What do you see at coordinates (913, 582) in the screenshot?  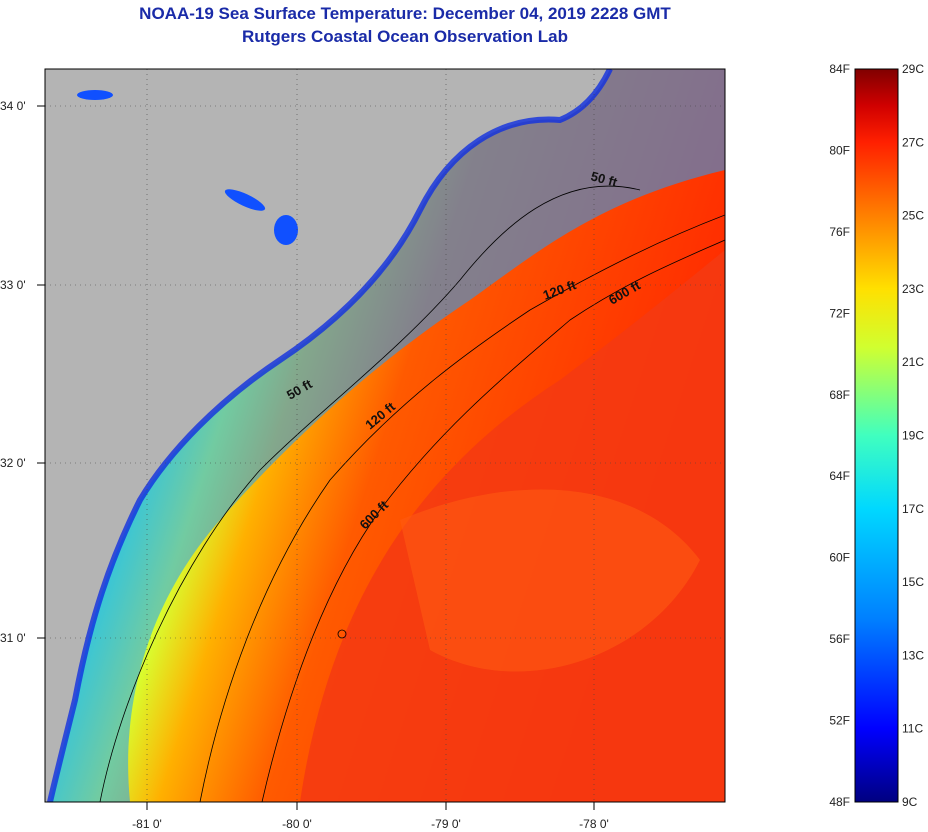 I see `colorbar-c-label: 15C` at bounding box center [913, 582].